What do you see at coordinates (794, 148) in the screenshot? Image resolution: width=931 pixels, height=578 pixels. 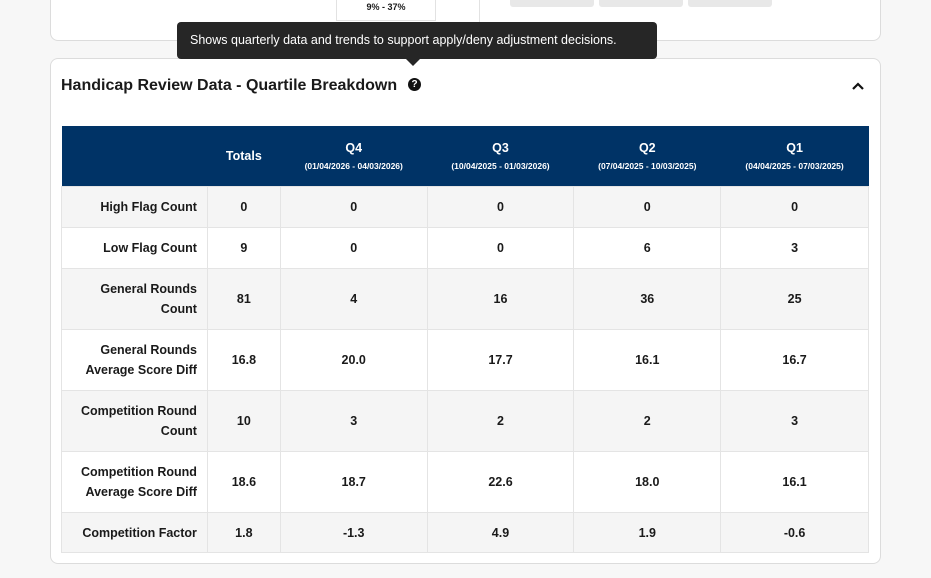 I see `column-label: Q1` at bounding box center [794, 148].